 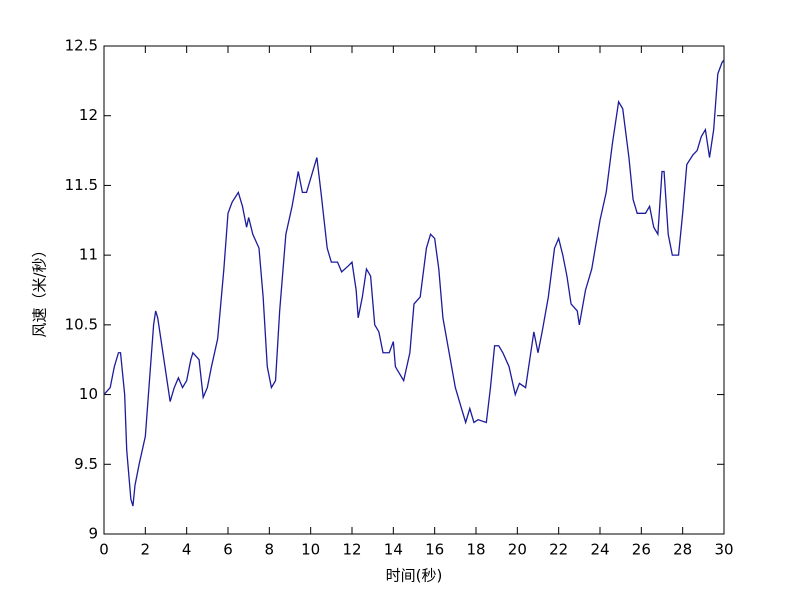 I want to click on y-tick-label: 11.5, so click(x=81, y=185).